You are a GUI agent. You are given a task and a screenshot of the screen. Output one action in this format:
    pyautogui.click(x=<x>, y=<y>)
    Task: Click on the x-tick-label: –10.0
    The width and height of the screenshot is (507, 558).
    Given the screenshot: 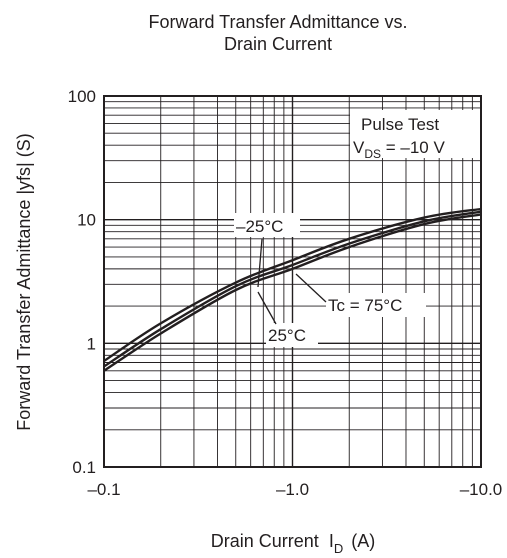 What is the action you would take?
    pyautogui.click(x=481, y=489)
    